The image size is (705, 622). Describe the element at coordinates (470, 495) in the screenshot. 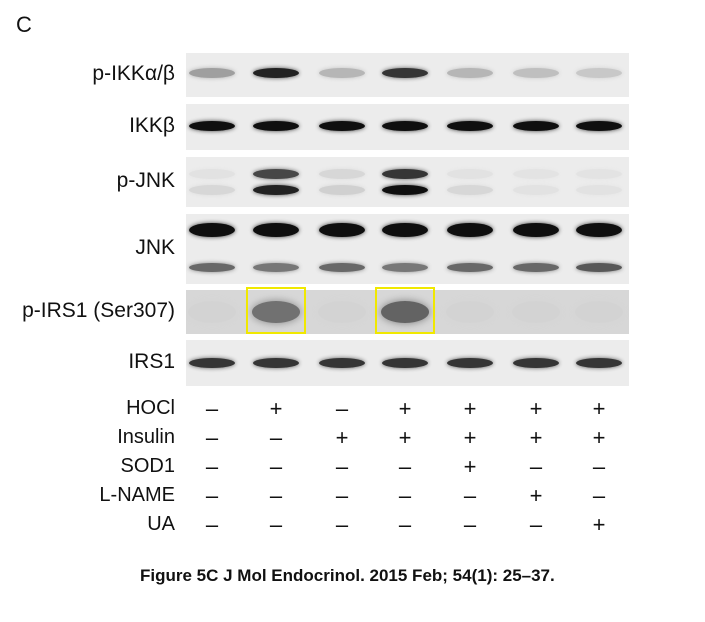

I see `sign-l-name-lane-5: –` at that location.